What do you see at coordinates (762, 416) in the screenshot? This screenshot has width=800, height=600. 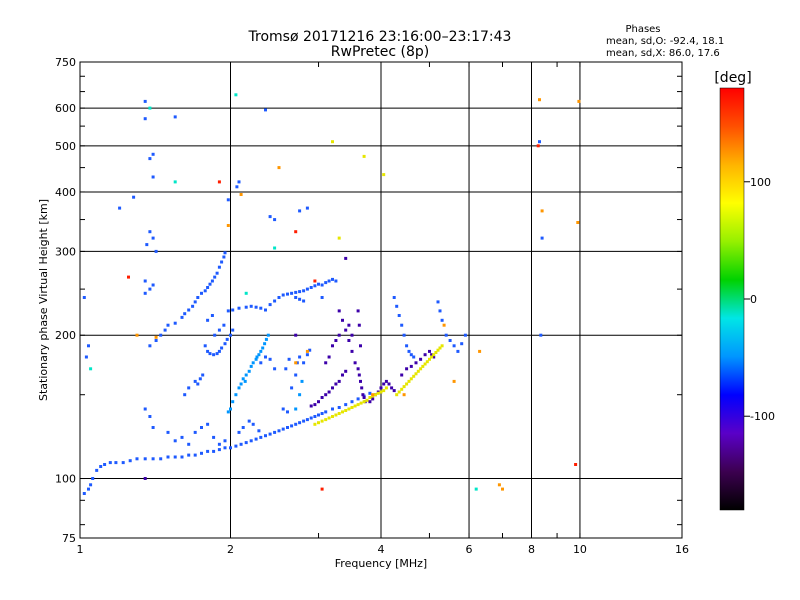 I see `colorbar-tick-label: -100` at bounding box center [762, 416].